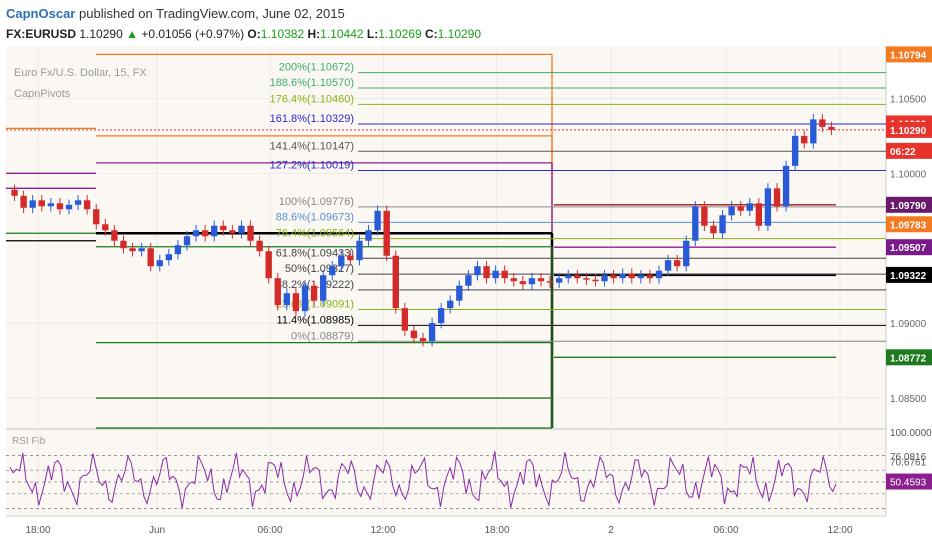  I want to click on author-link: CapnOscar, so click(41, 13).